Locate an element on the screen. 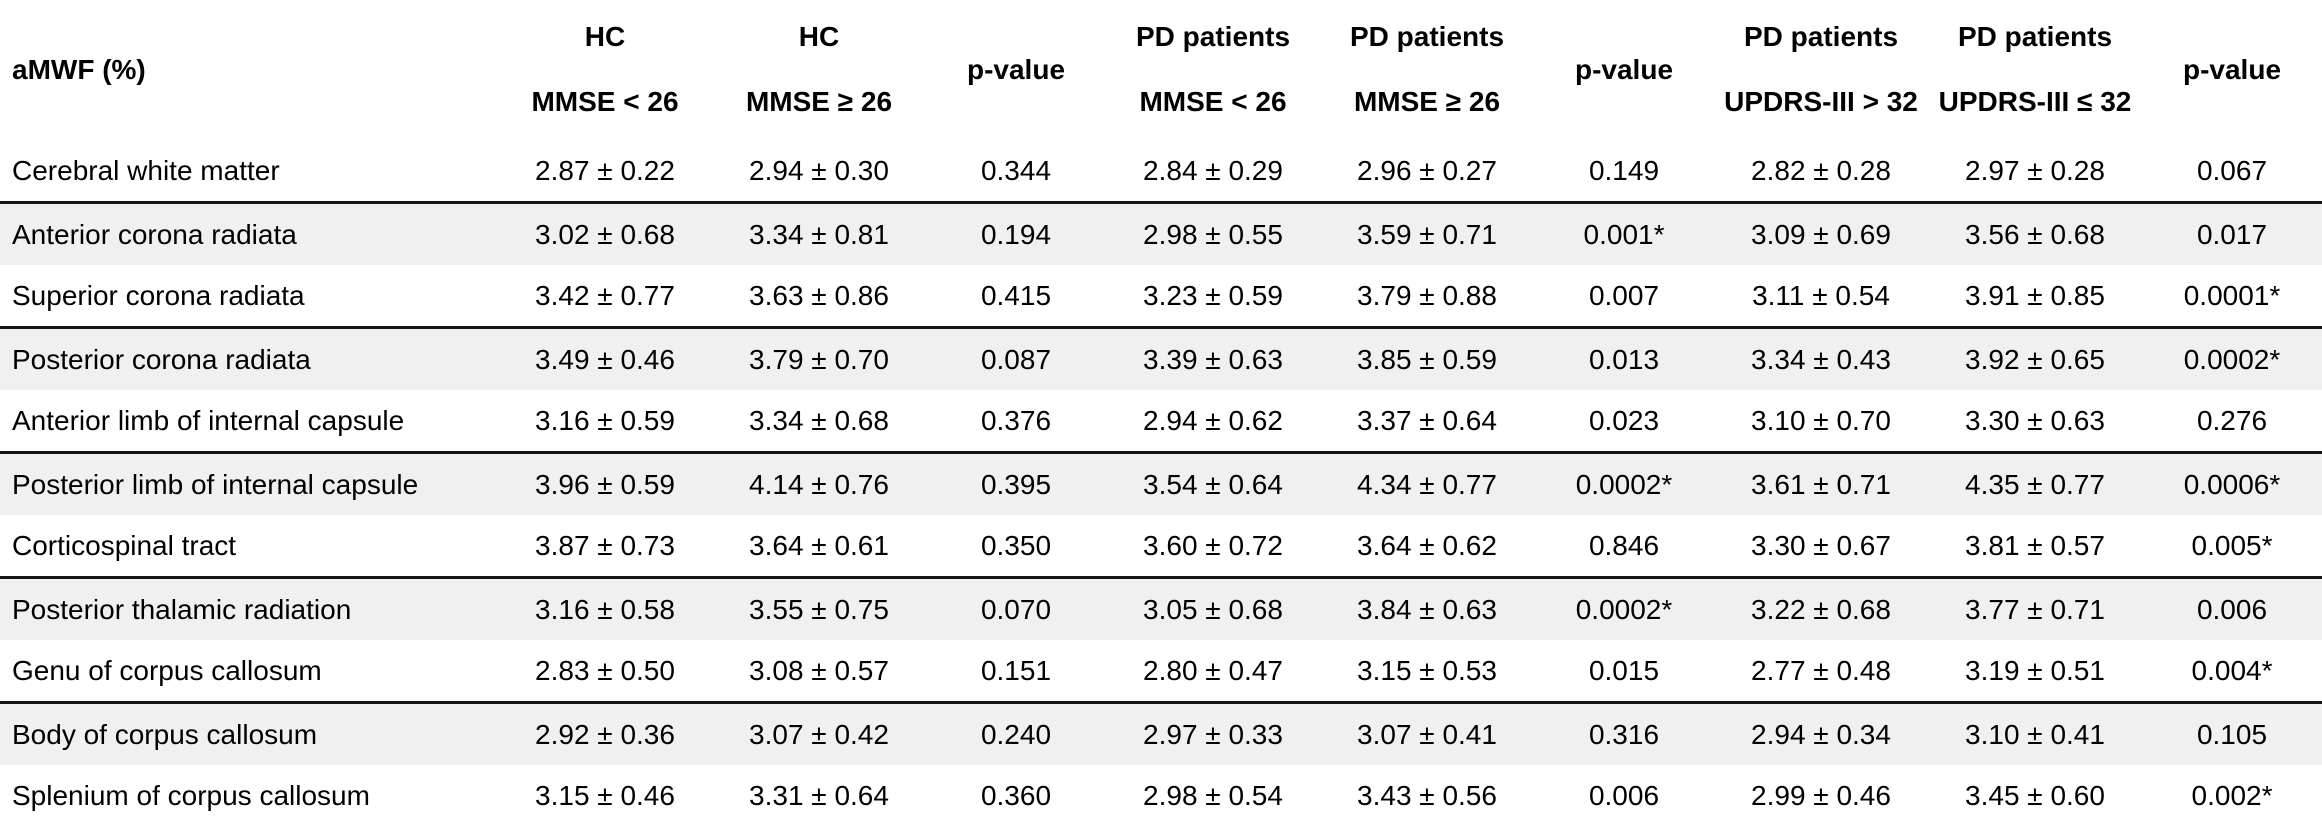 Image resolution: width=2322 pixels, height=828 pixels. p-value-cell: 0.004* is located at coordinates (2232, 670).